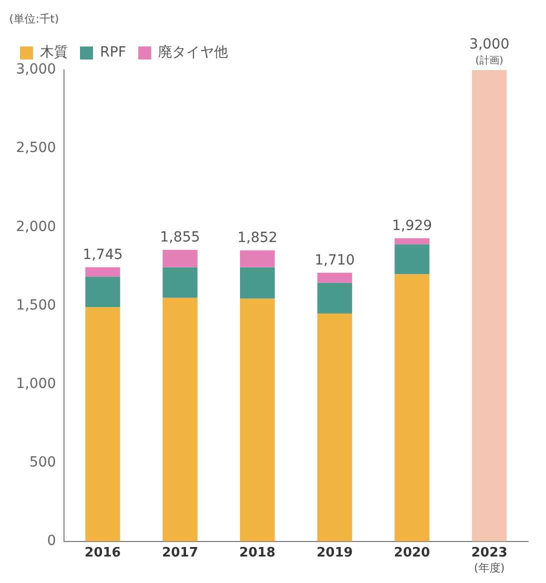  Describe the element at coordinates (36, 226) in the screenshot. I see `y-tick-label: 2,000` at that location.